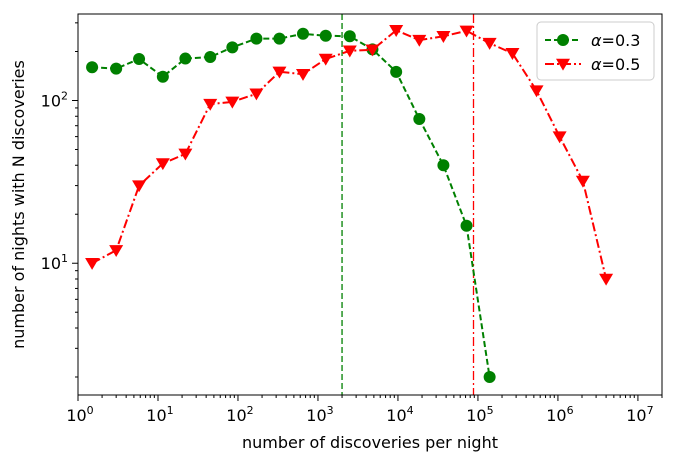  I want to click on legend-item: α=0.5, so click(592, 64).